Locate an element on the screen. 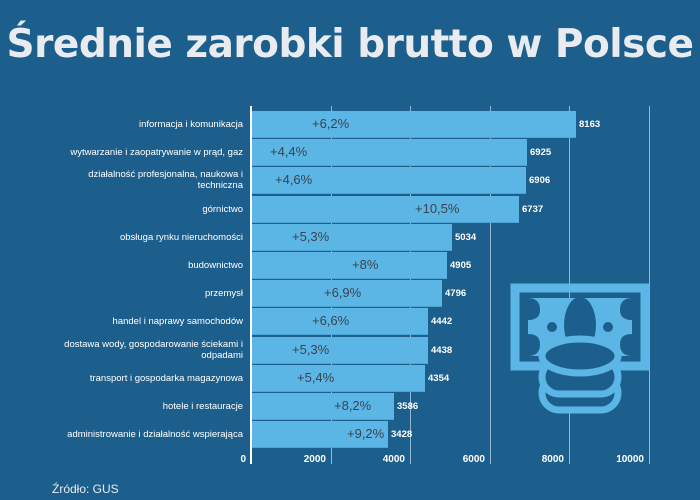  value-label: 6737 is located at coordinates (533, 209).